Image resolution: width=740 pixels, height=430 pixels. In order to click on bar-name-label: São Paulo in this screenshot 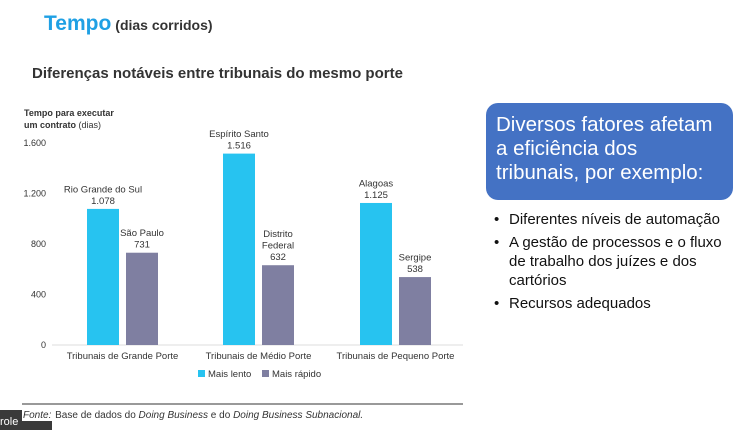, I will do `click(142, 233)`.